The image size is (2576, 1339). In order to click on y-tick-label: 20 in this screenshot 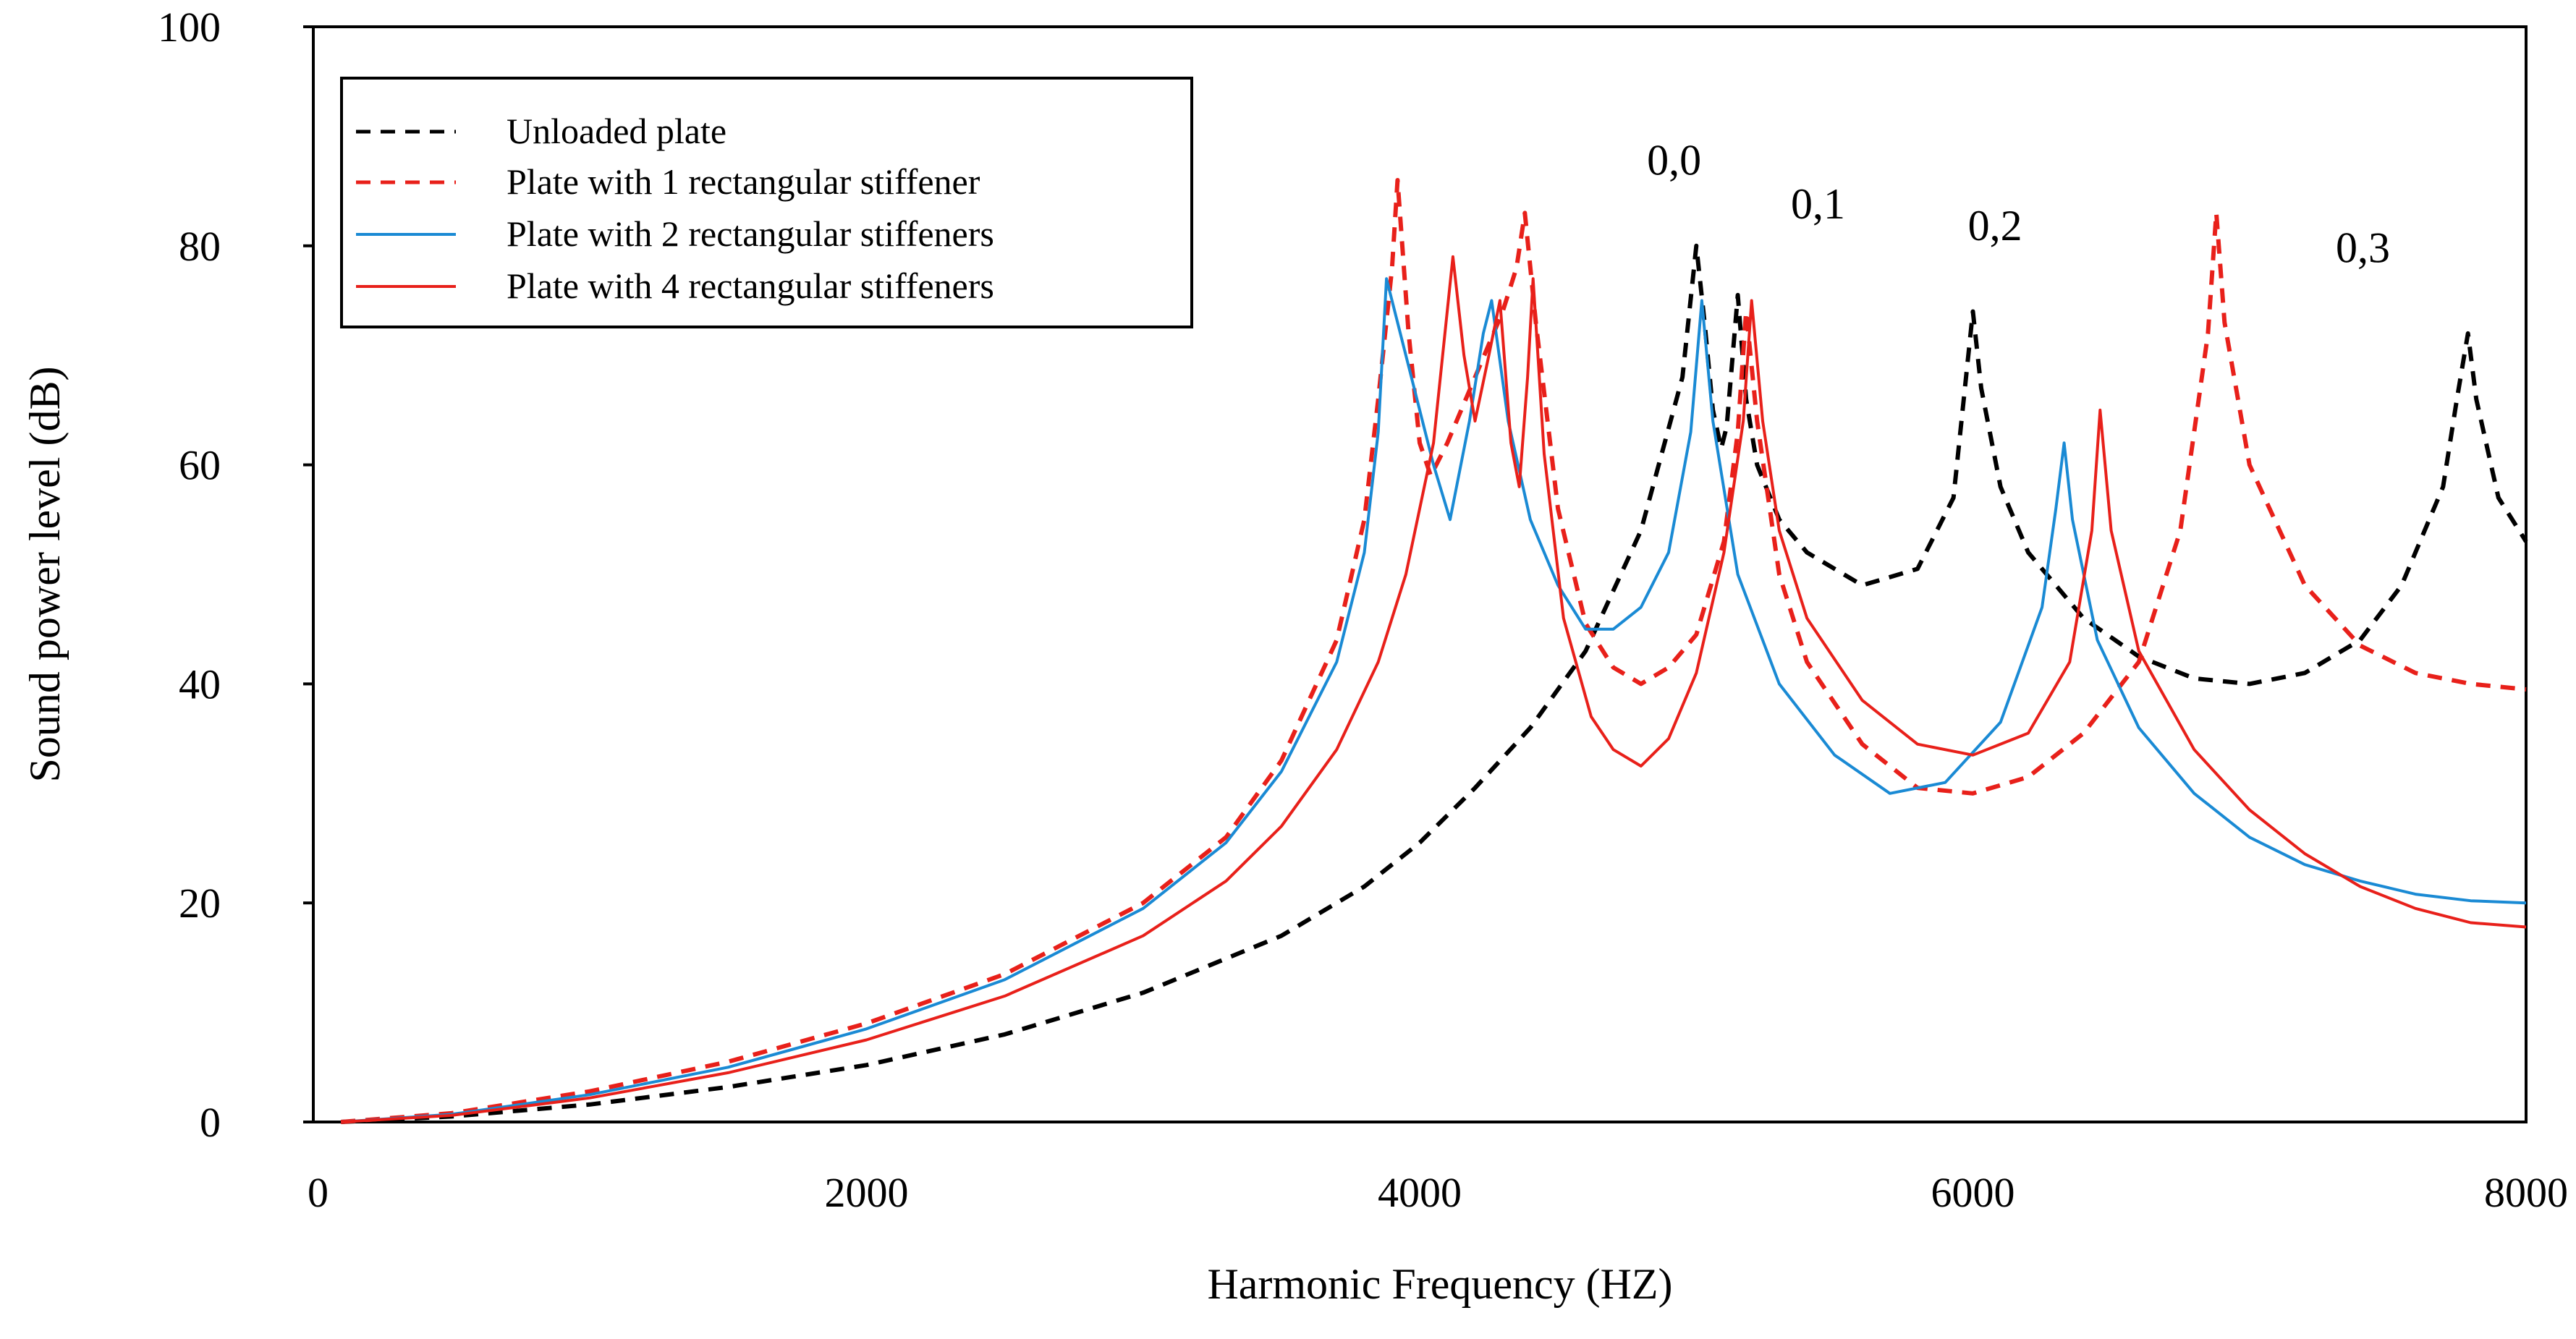, I will do `click(200, 903)`.